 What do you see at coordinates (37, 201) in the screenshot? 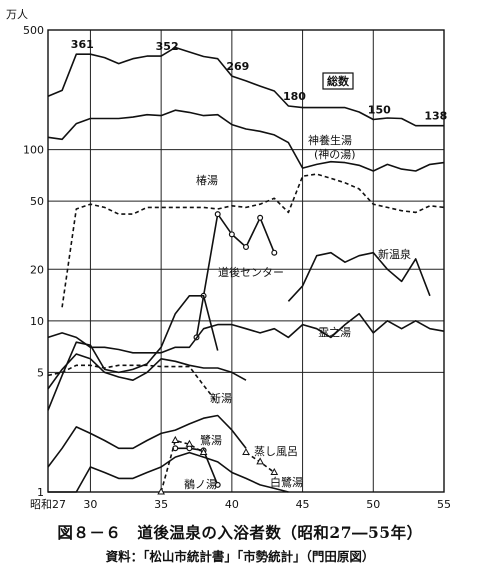
I see `y-tick-label: 50` at bounding box center [37, 201].